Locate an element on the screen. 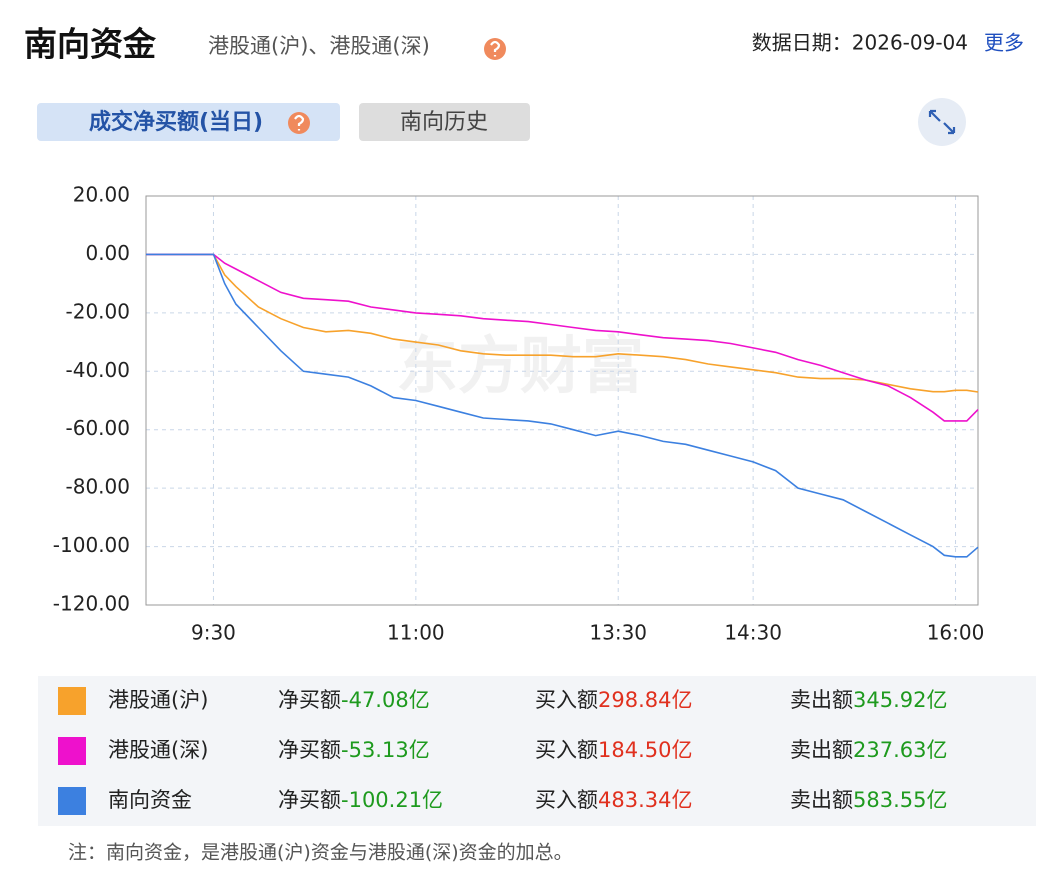  legend-label: 港股通(深) is located at coordinates (158, 750).